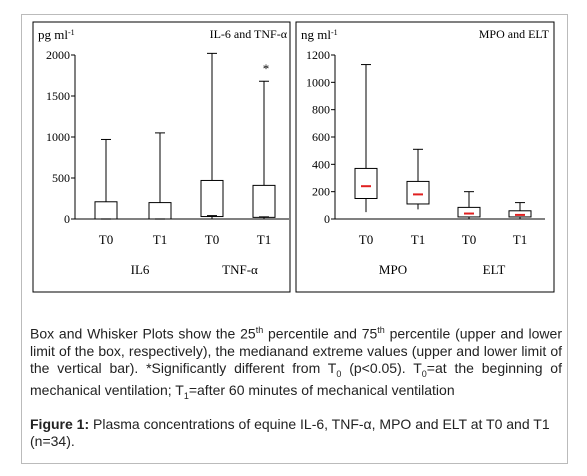 The width and height of the screenshot is (587, 476). What do you see at coordinates (266, 68) in the screenshot?
I see `significance-mark: *` at bounding box center [266, 68].